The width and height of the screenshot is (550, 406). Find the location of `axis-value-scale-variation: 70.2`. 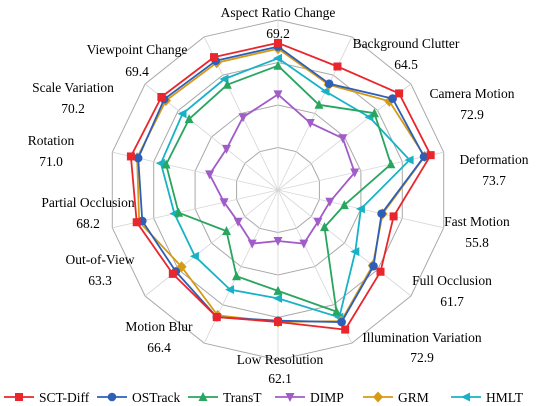

axis-value-scale-variation: 70.2 is located at coordinates (73, 108).